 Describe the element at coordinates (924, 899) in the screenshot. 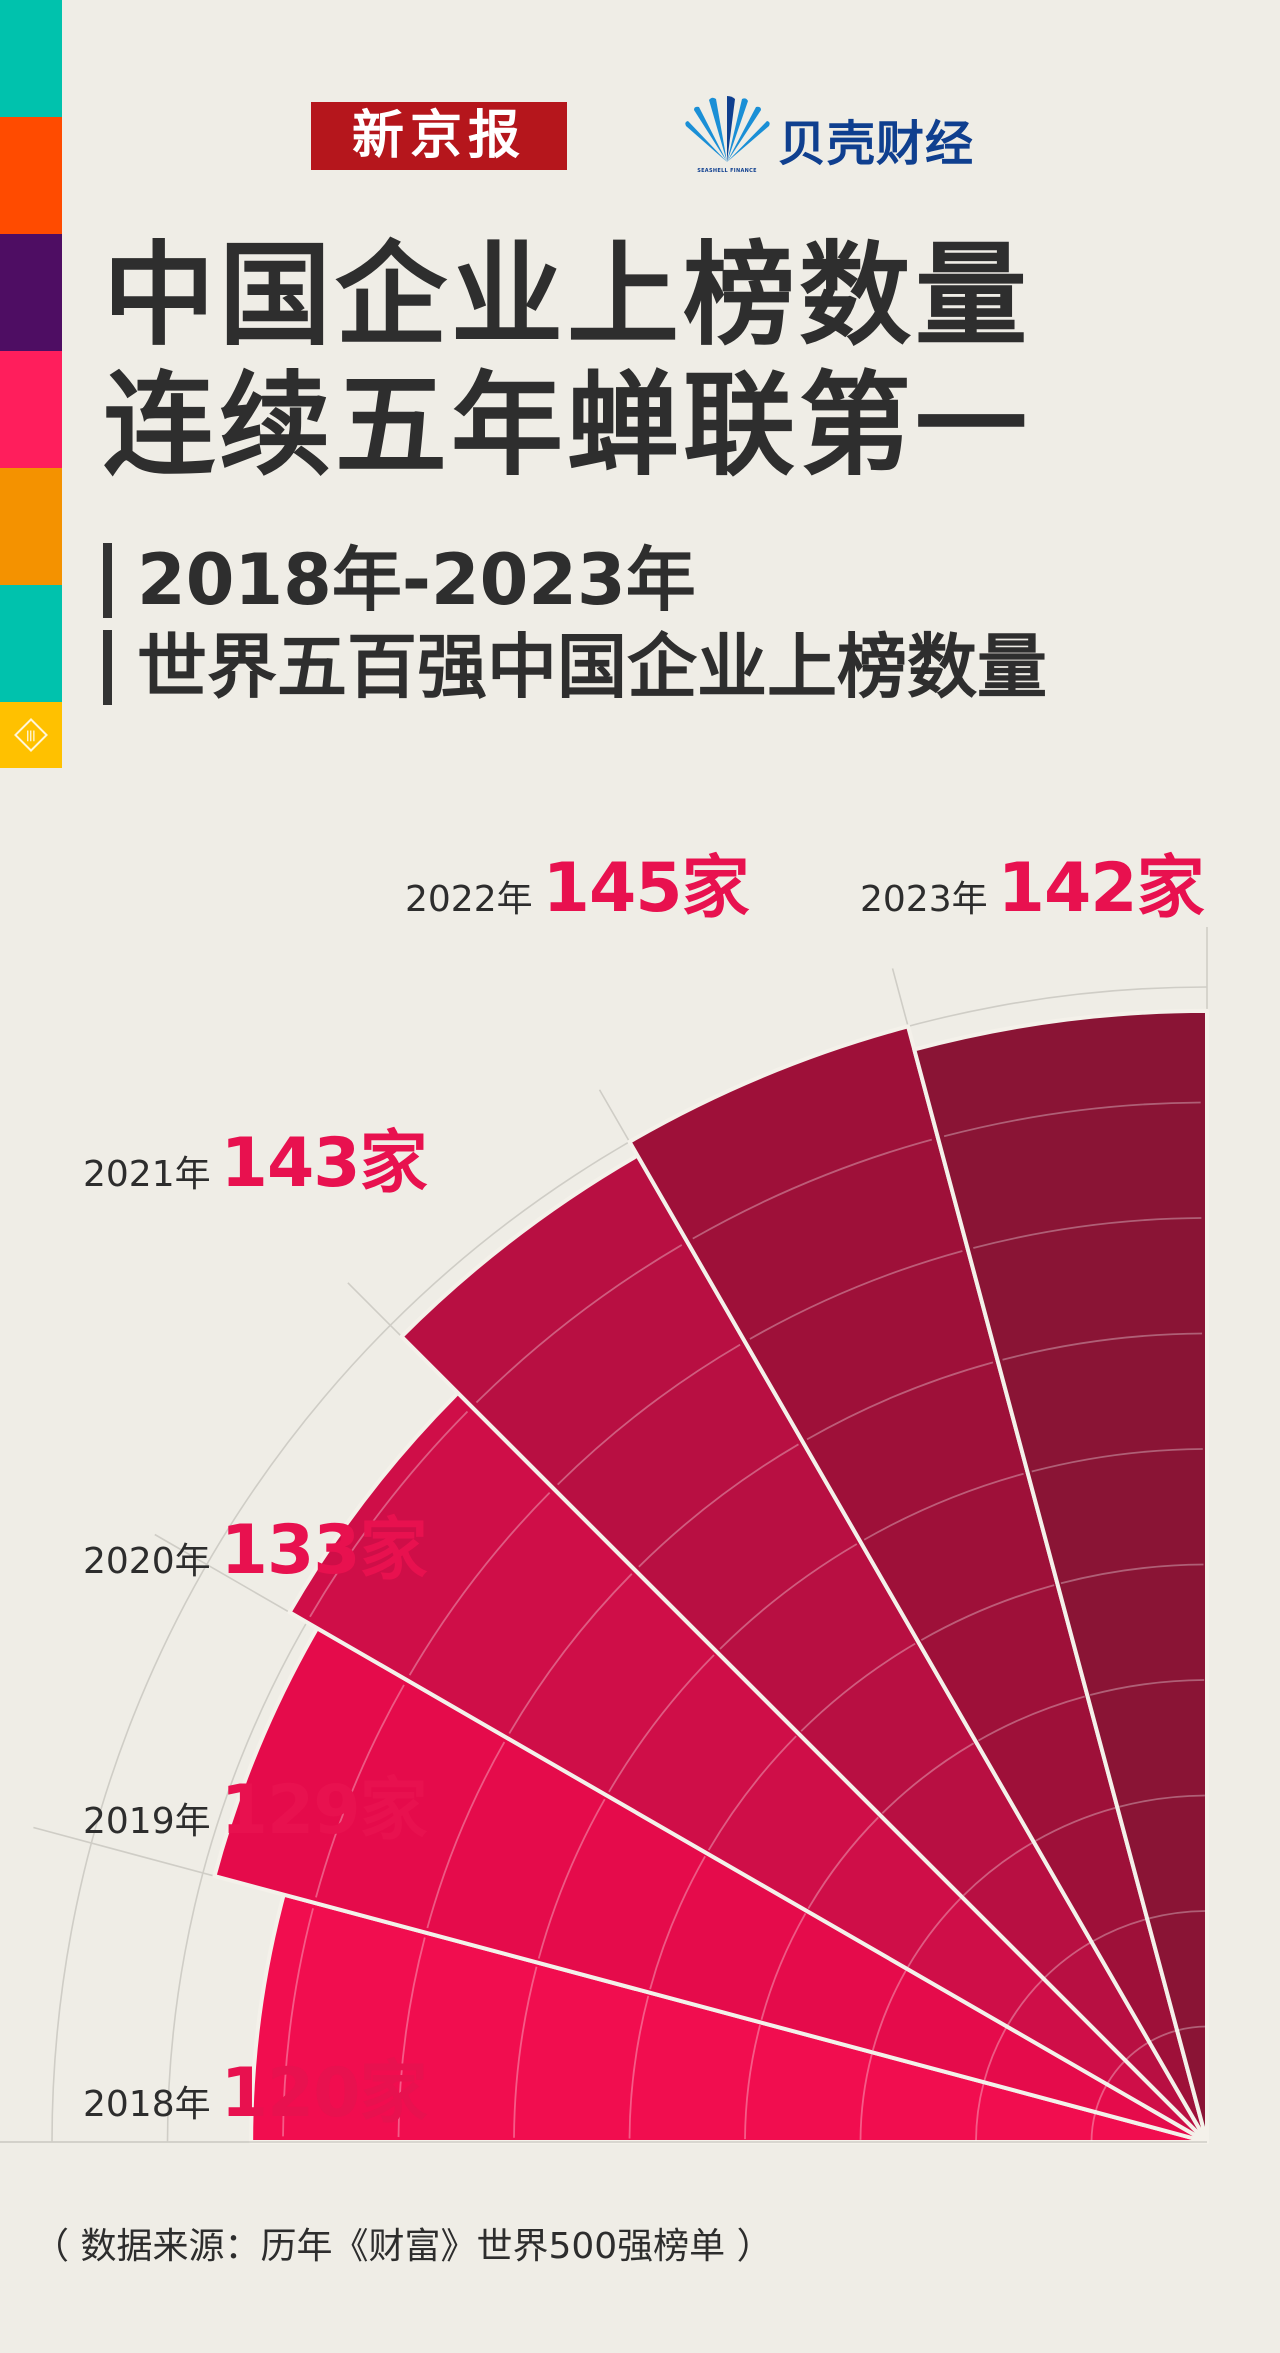

I see `category-label: 2023年` at that location.